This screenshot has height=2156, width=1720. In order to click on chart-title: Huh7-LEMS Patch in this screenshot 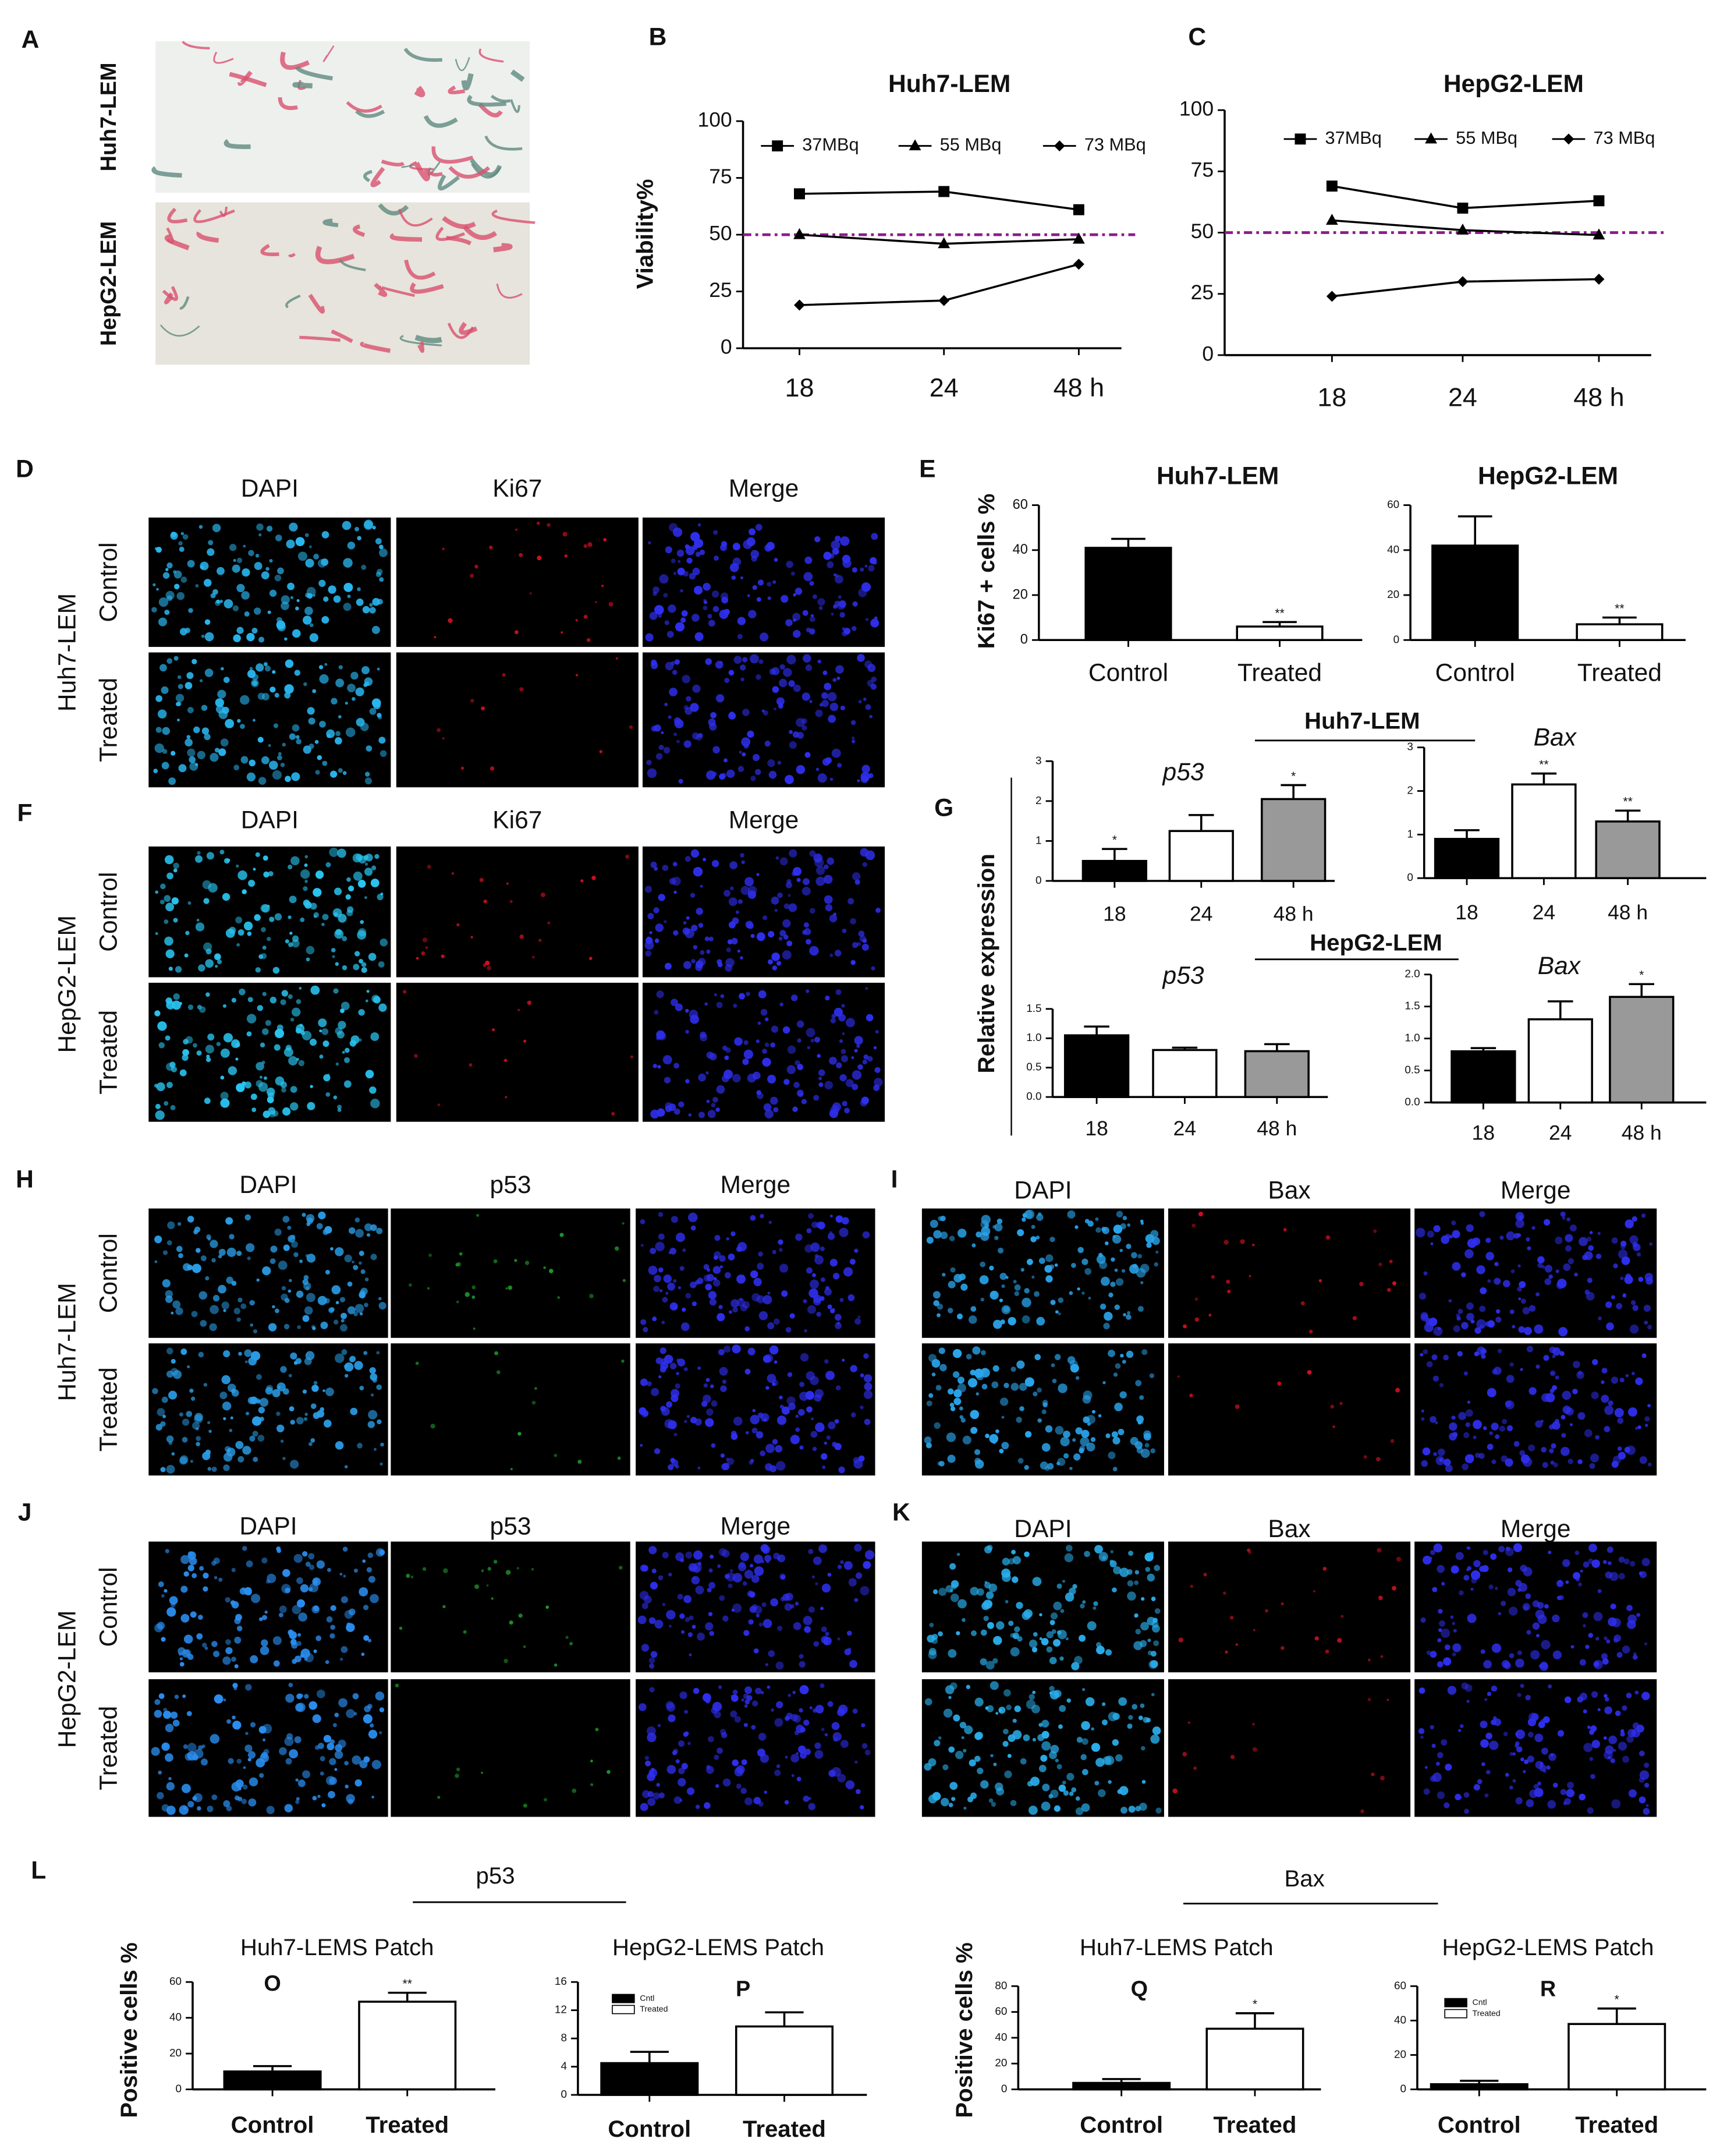, I will do `click(1177, 1947)`.